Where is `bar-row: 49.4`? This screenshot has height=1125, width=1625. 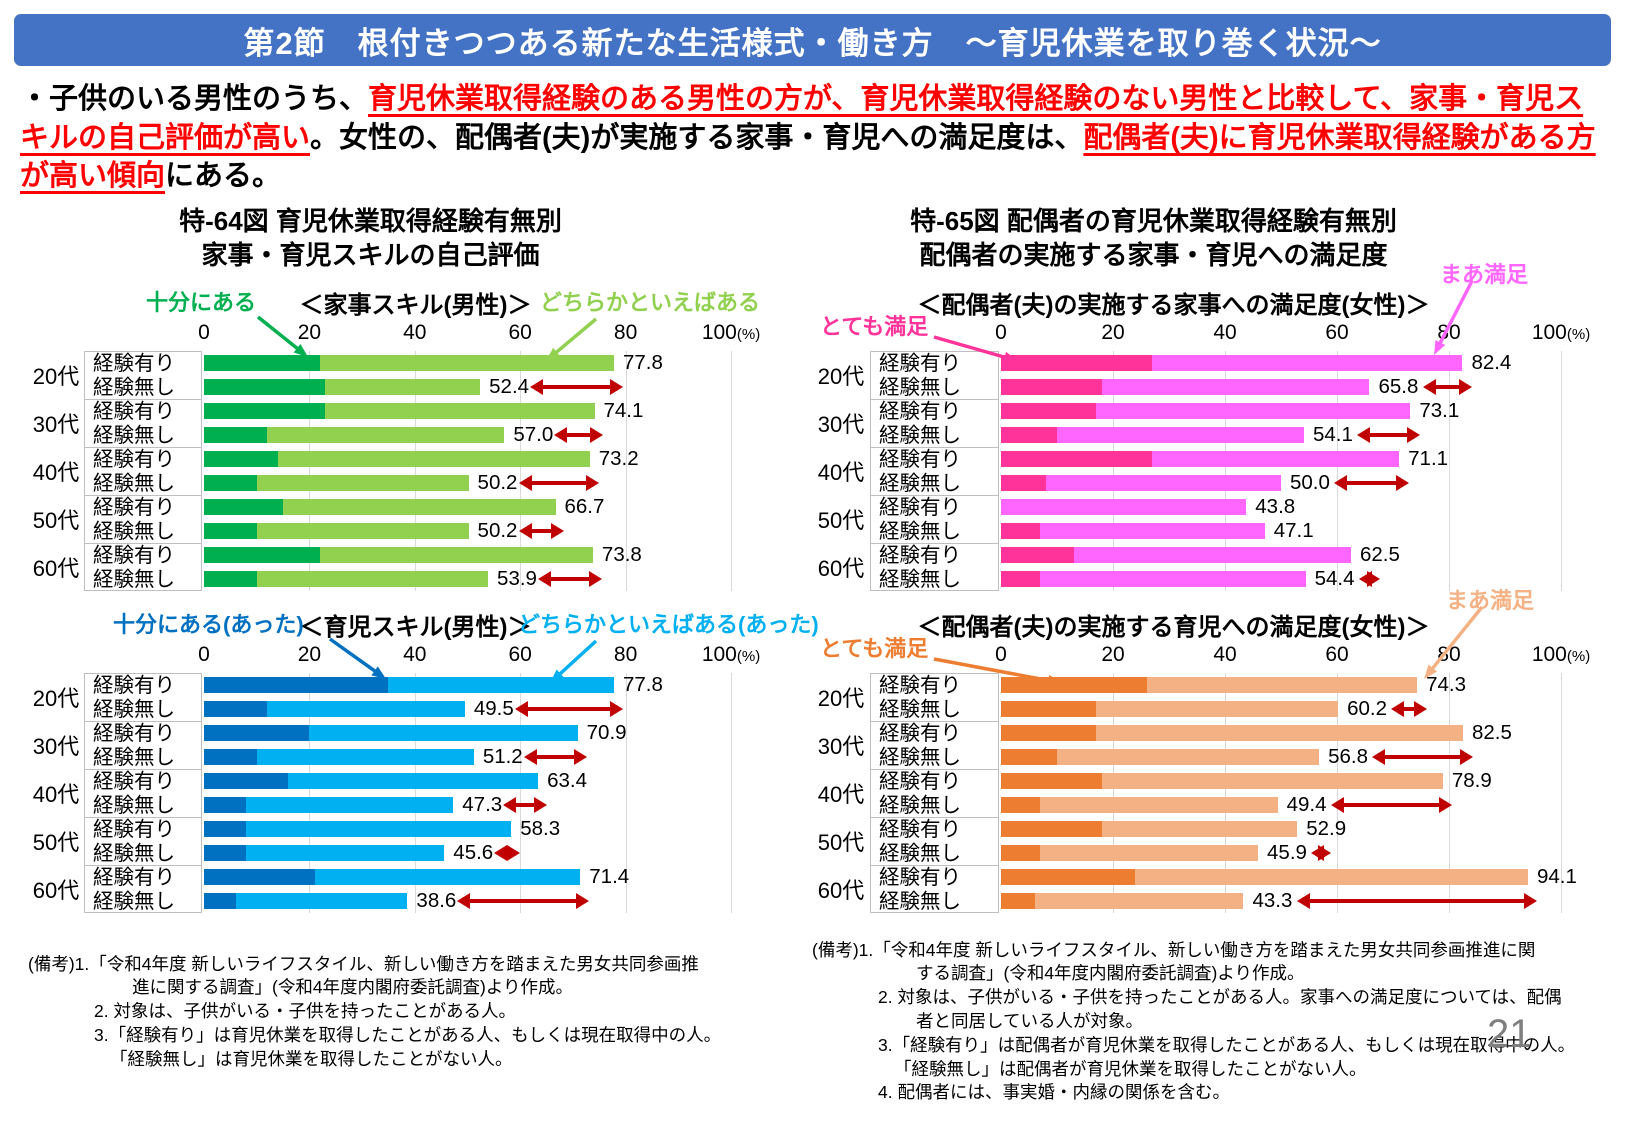 bar-row: 49.4 is located at coordinates (1281, 805).